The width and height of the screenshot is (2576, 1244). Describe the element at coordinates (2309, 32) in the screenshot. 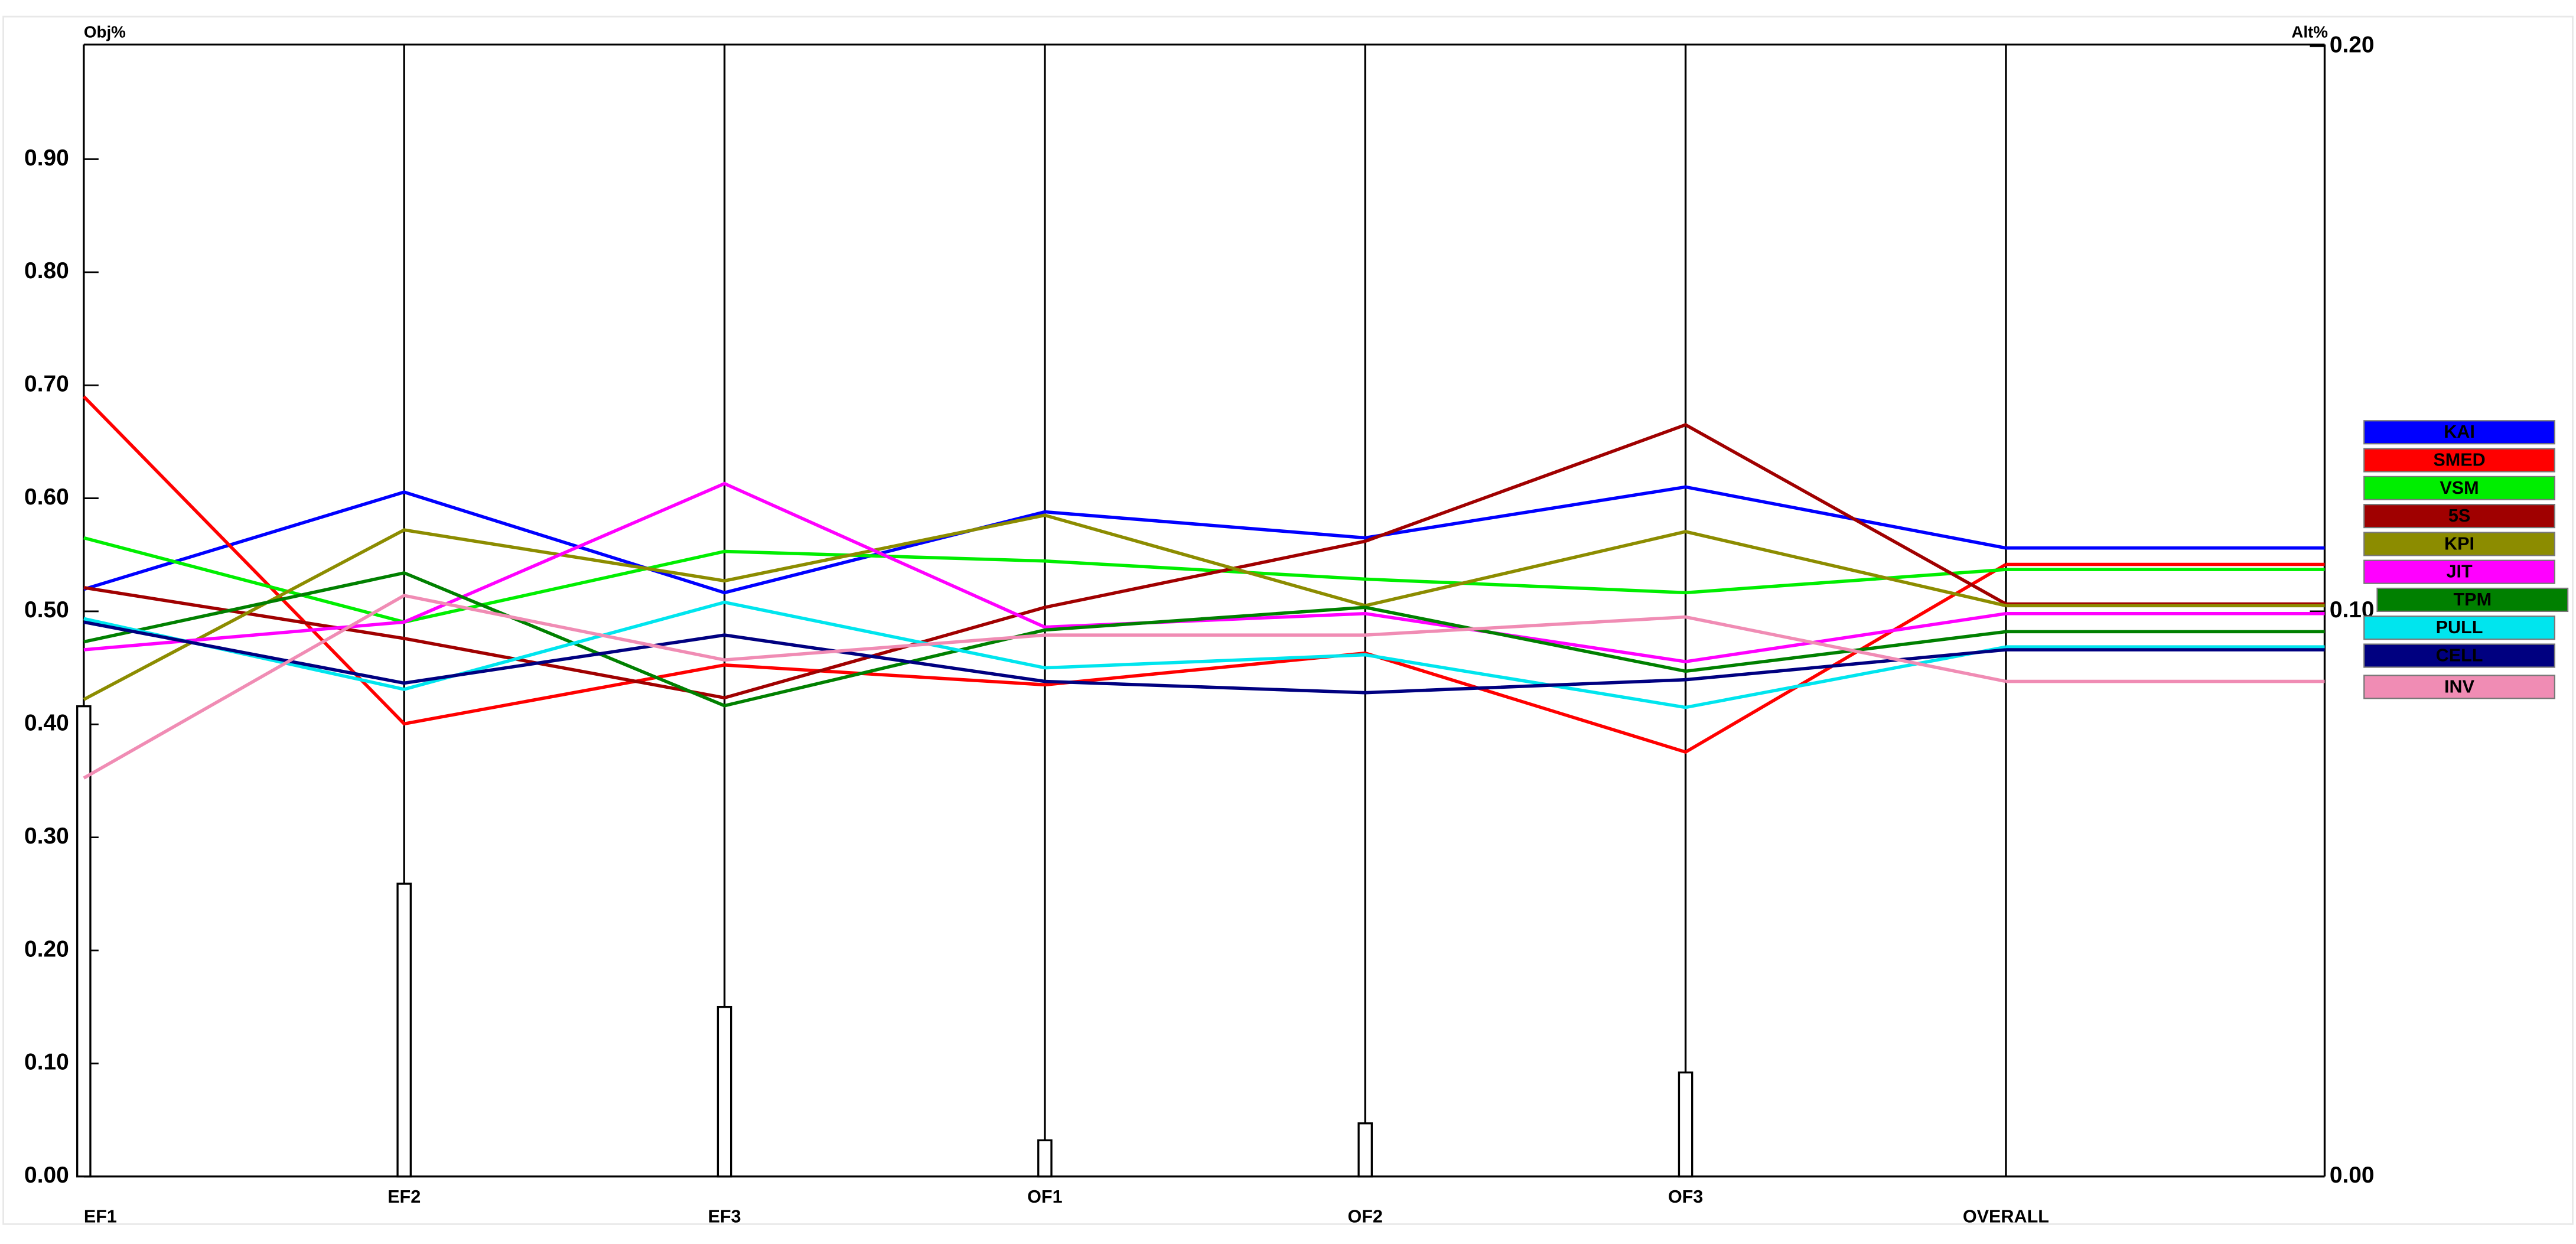

I see `y2-axis-label: Alt%` at that location.